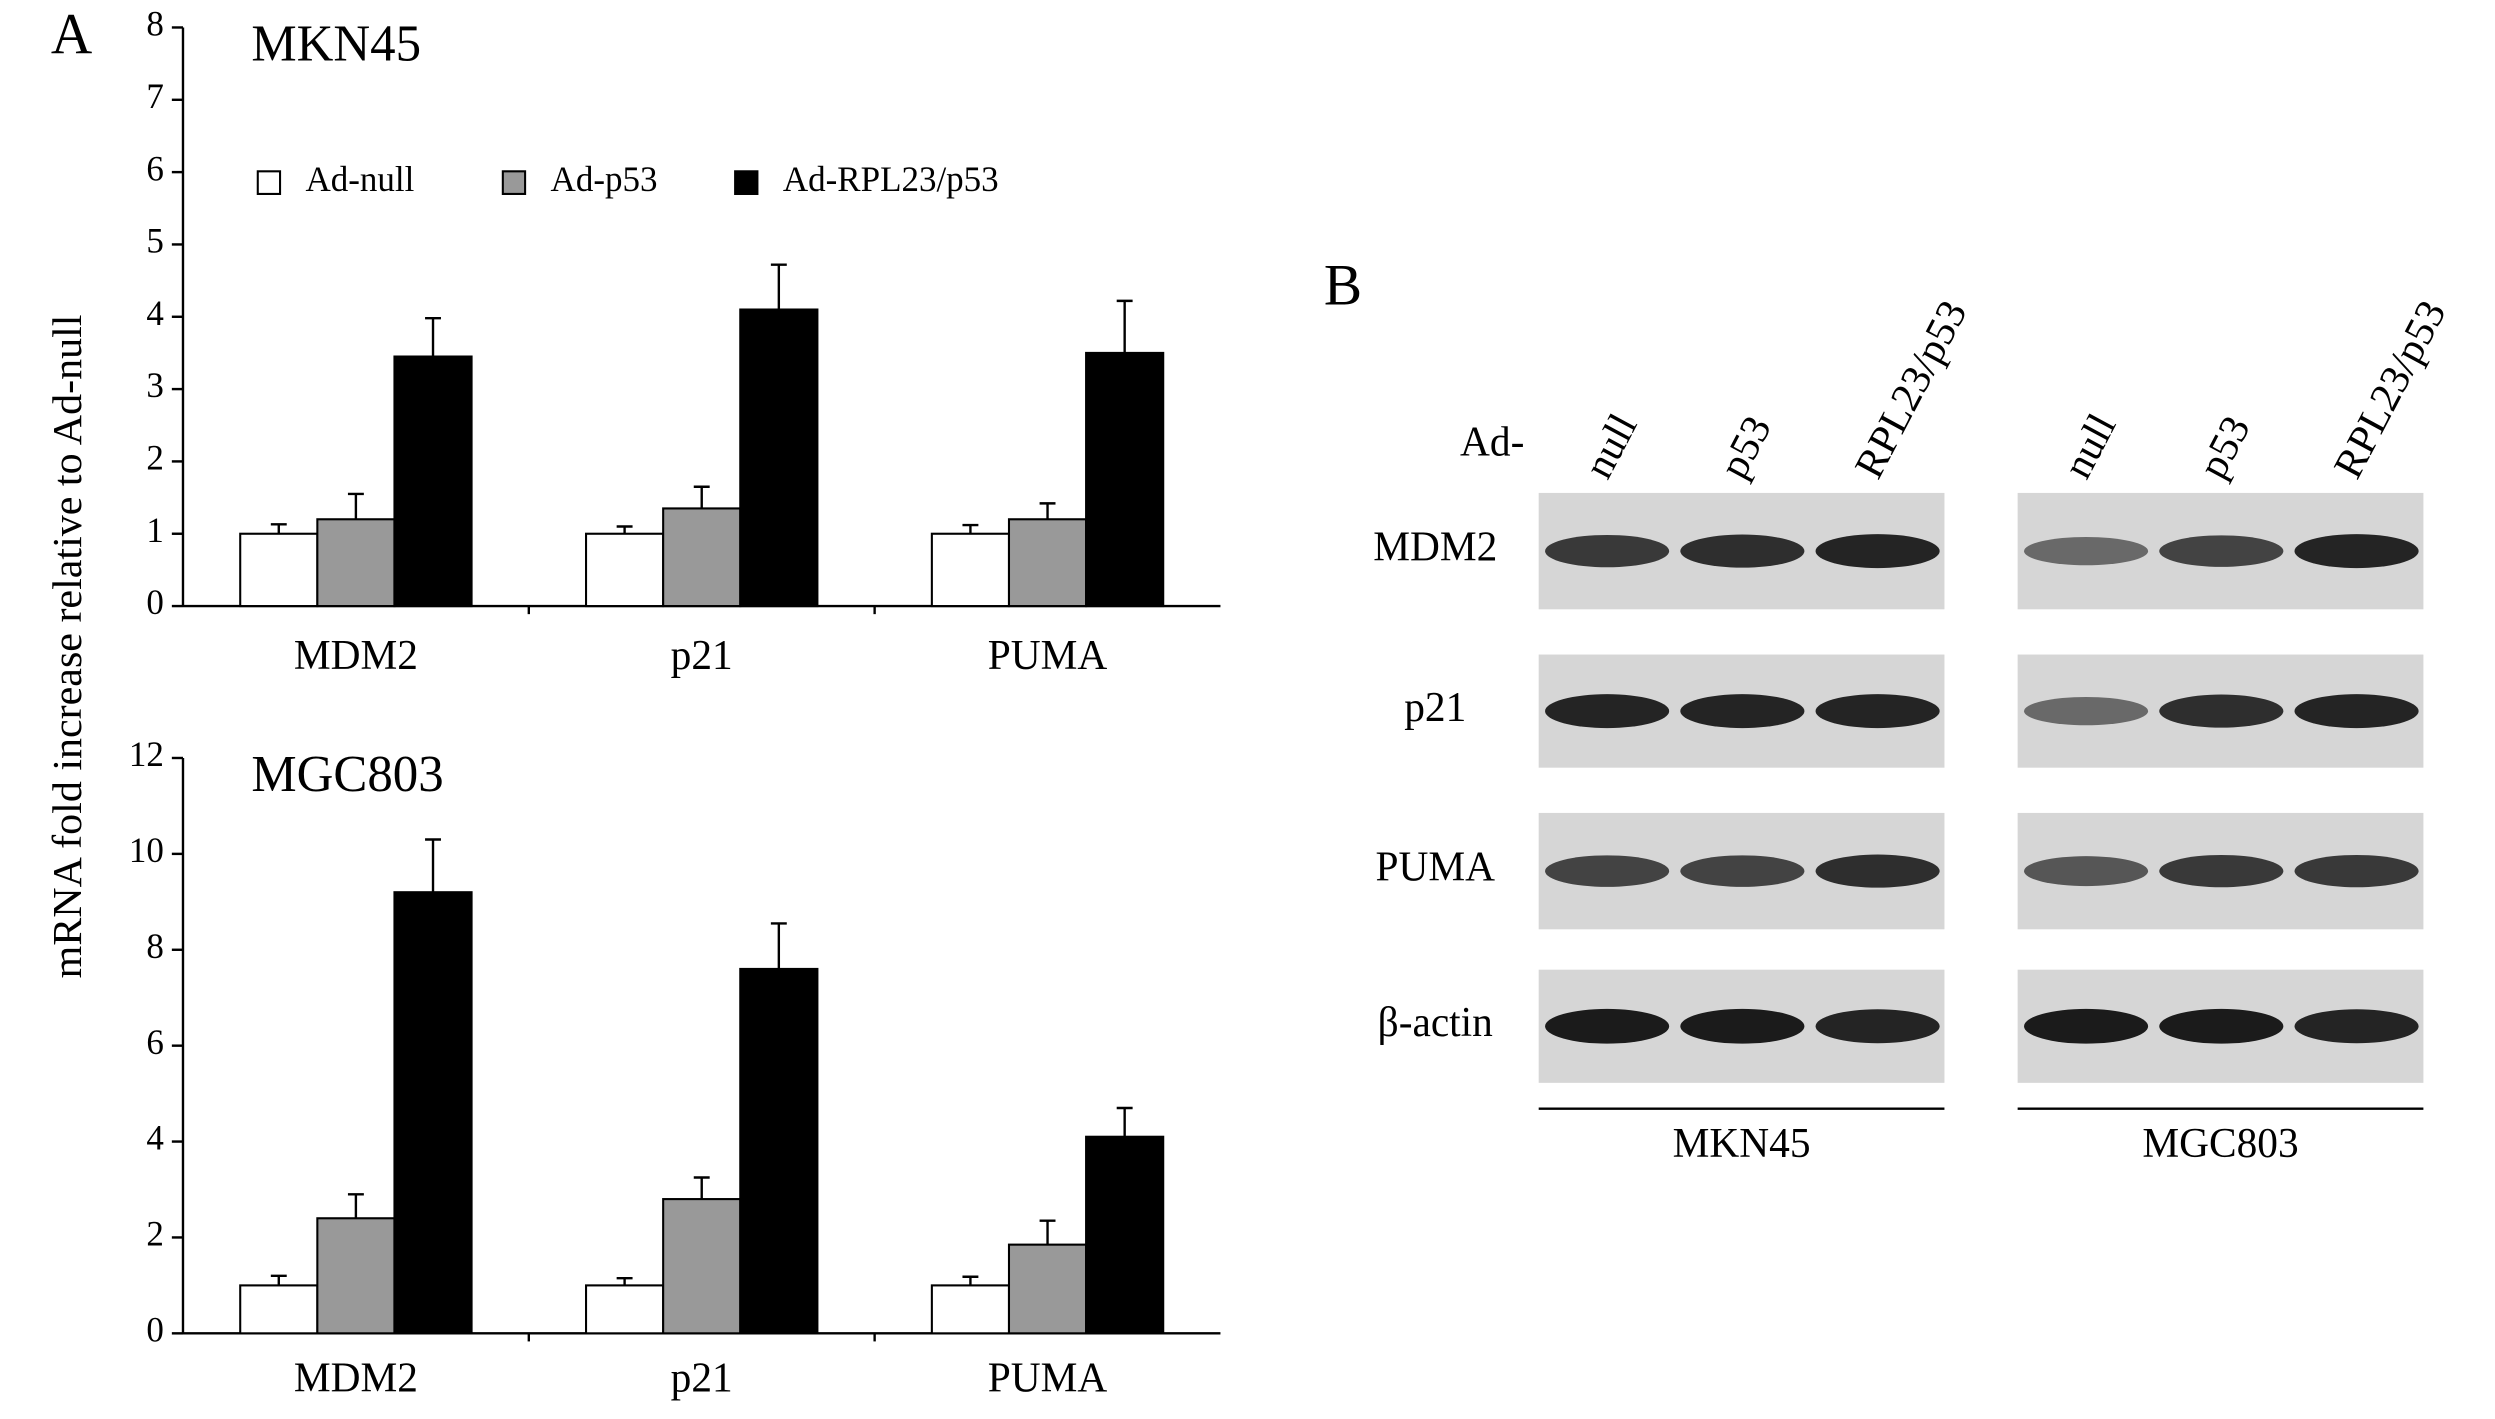  What do you see at coordinates (72, 34) in the screenshot?
I see `panel-label: A` at bounding box center [72, 34].